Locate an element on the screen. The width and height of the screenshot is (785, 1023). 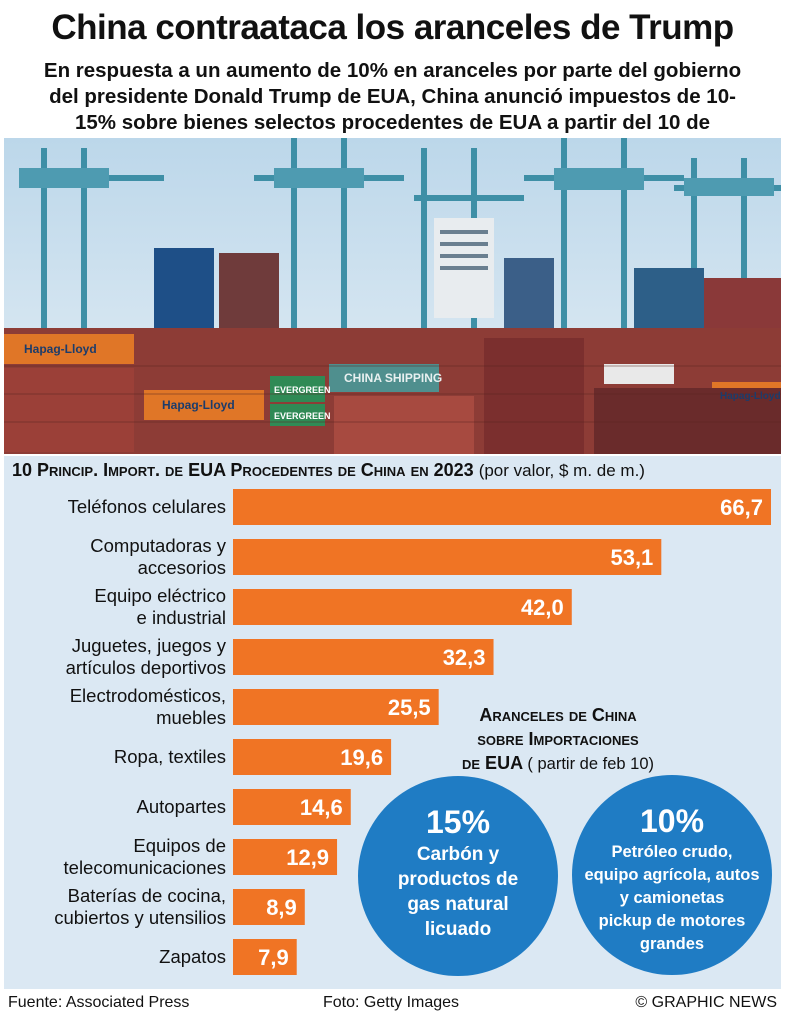
tariff-desc-line: Petróleo crudo, is located at coordinates (672, 852).